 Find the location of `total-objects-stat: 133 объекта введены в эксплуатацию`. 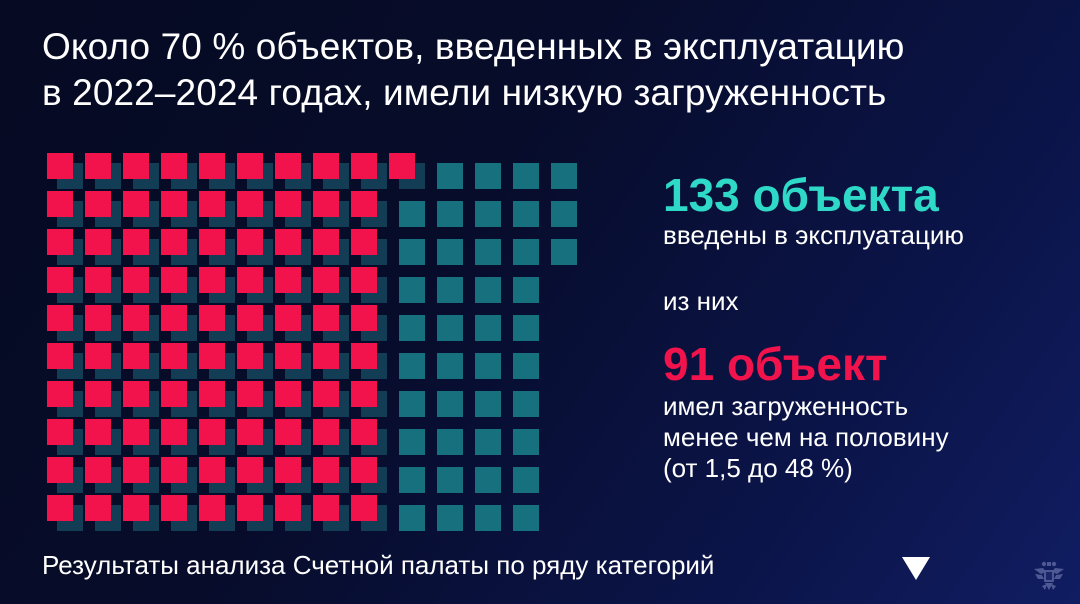

total-objects-stat: 133 объекта введены в эксплуатацию is located at coordinates (863, 210).